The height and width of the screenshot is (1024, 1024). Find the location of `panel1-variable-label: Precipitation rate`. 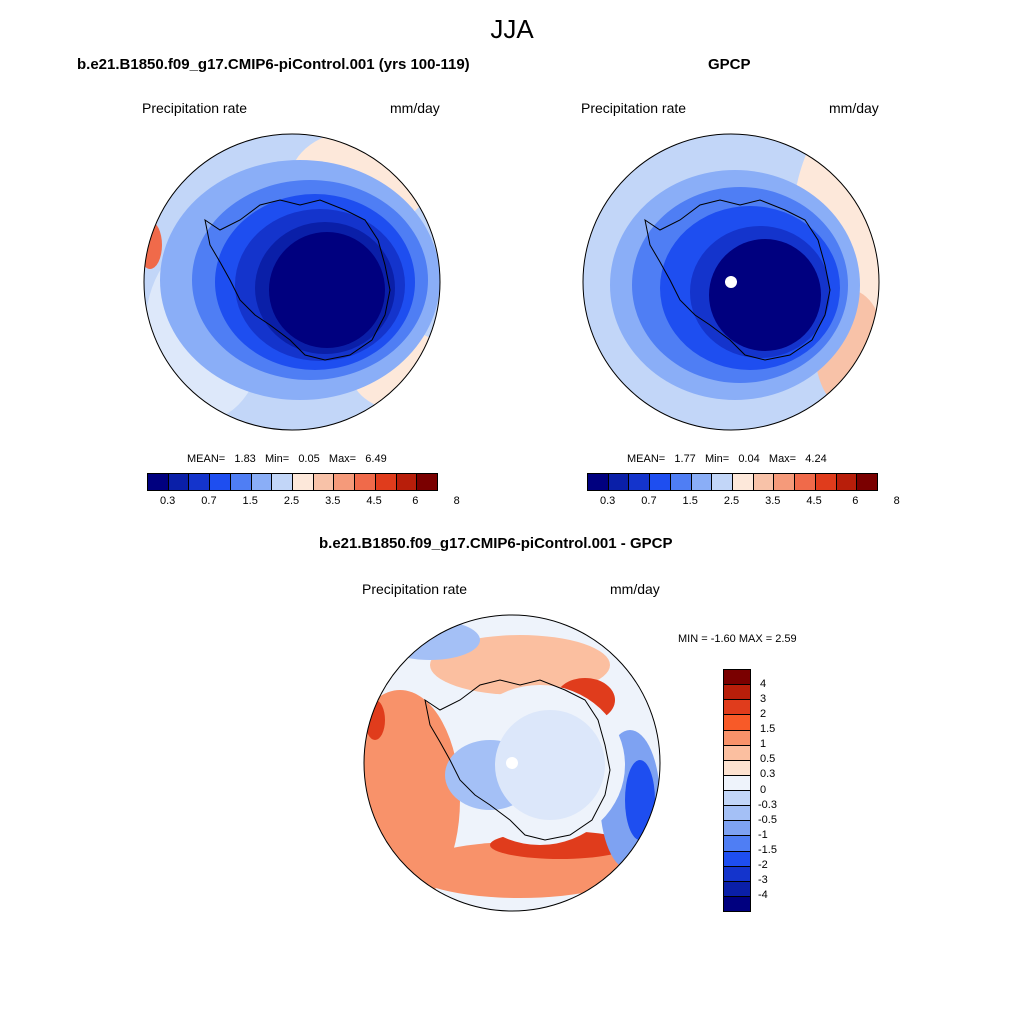

panel1-variable-label: Precipitation rate is located at coordinates (195, 108).